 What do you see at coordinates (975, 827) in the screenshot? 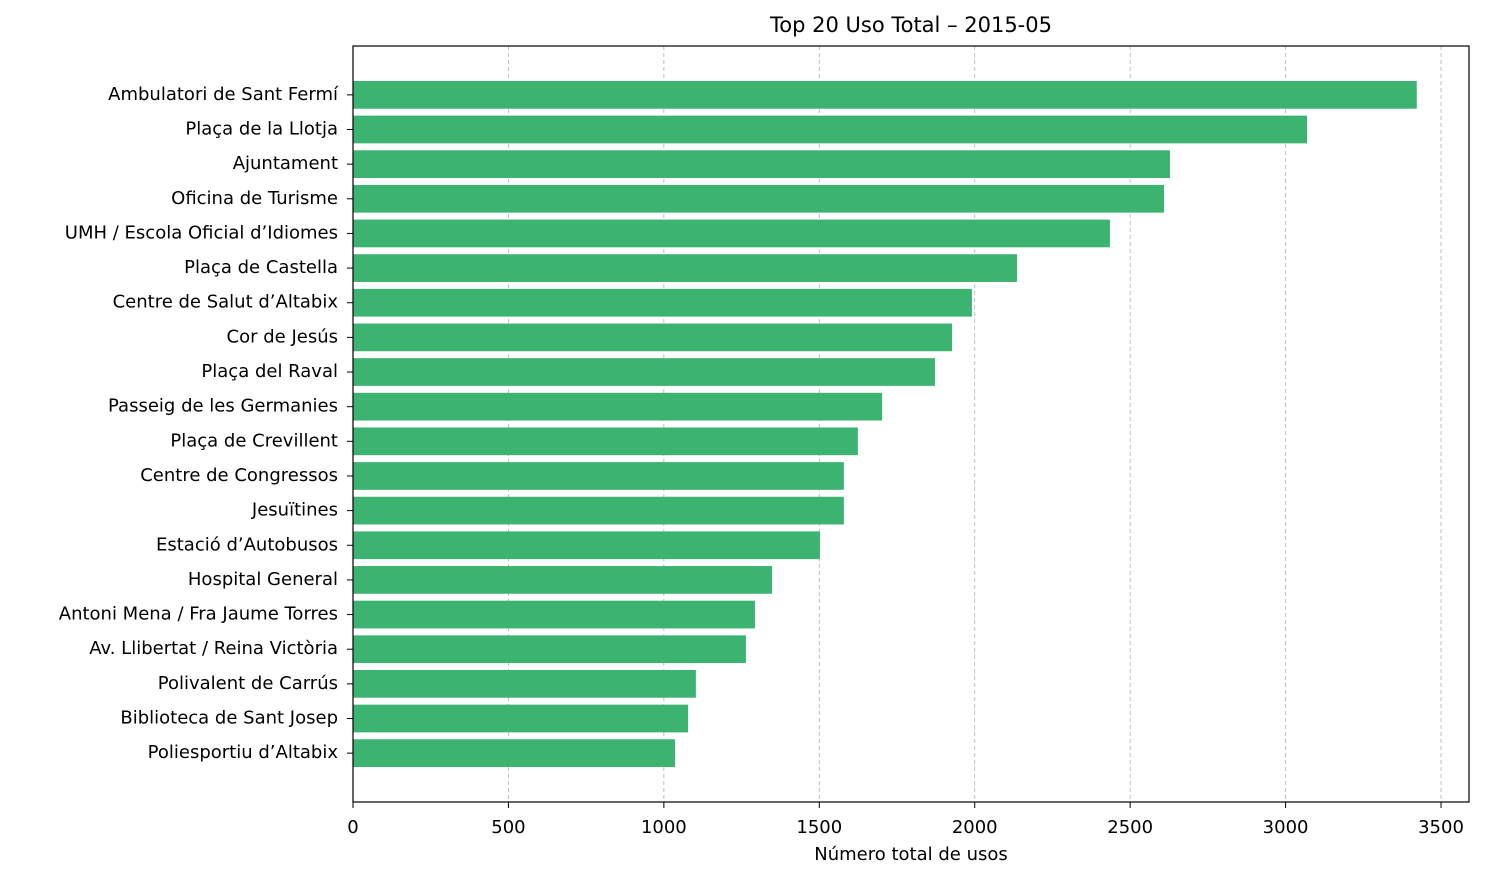
I see `x-tick-label: 2000` at bounding box center [975, 827].